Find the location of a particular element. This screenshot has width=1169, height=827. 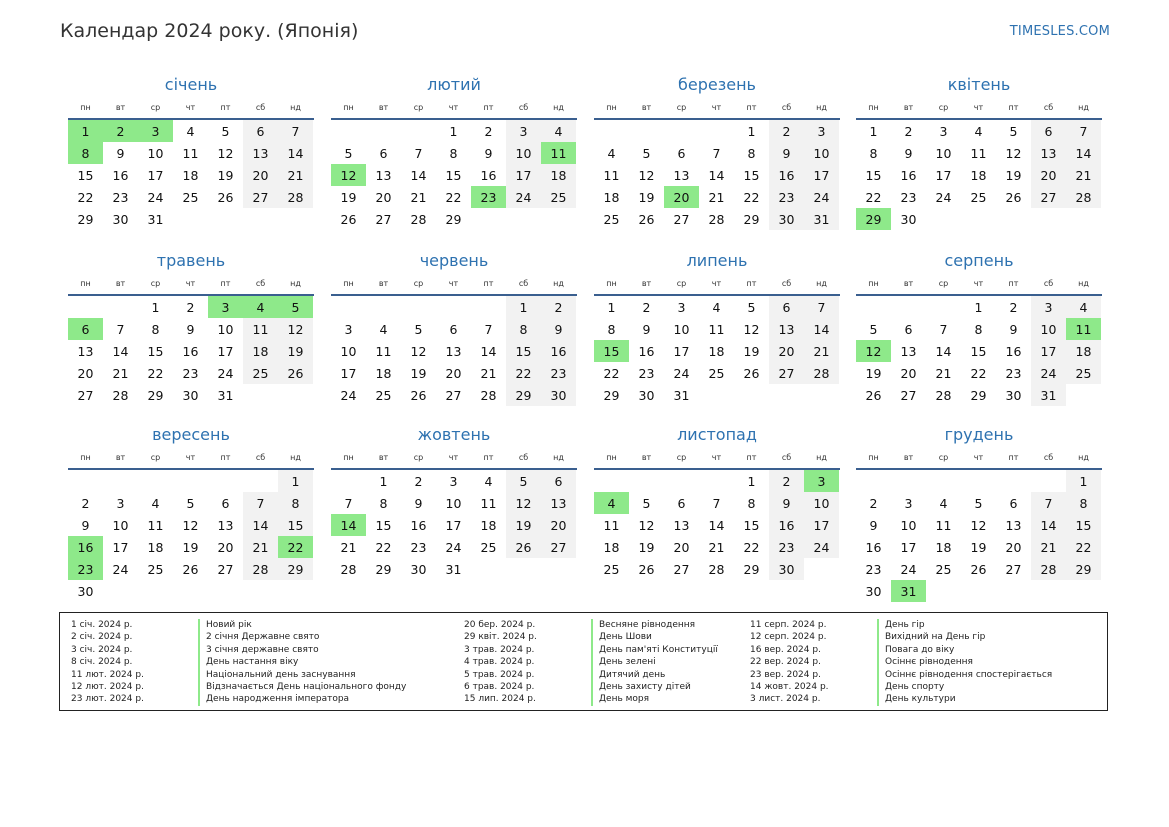

day-cell: 30 is located at coordinates (85, 591).